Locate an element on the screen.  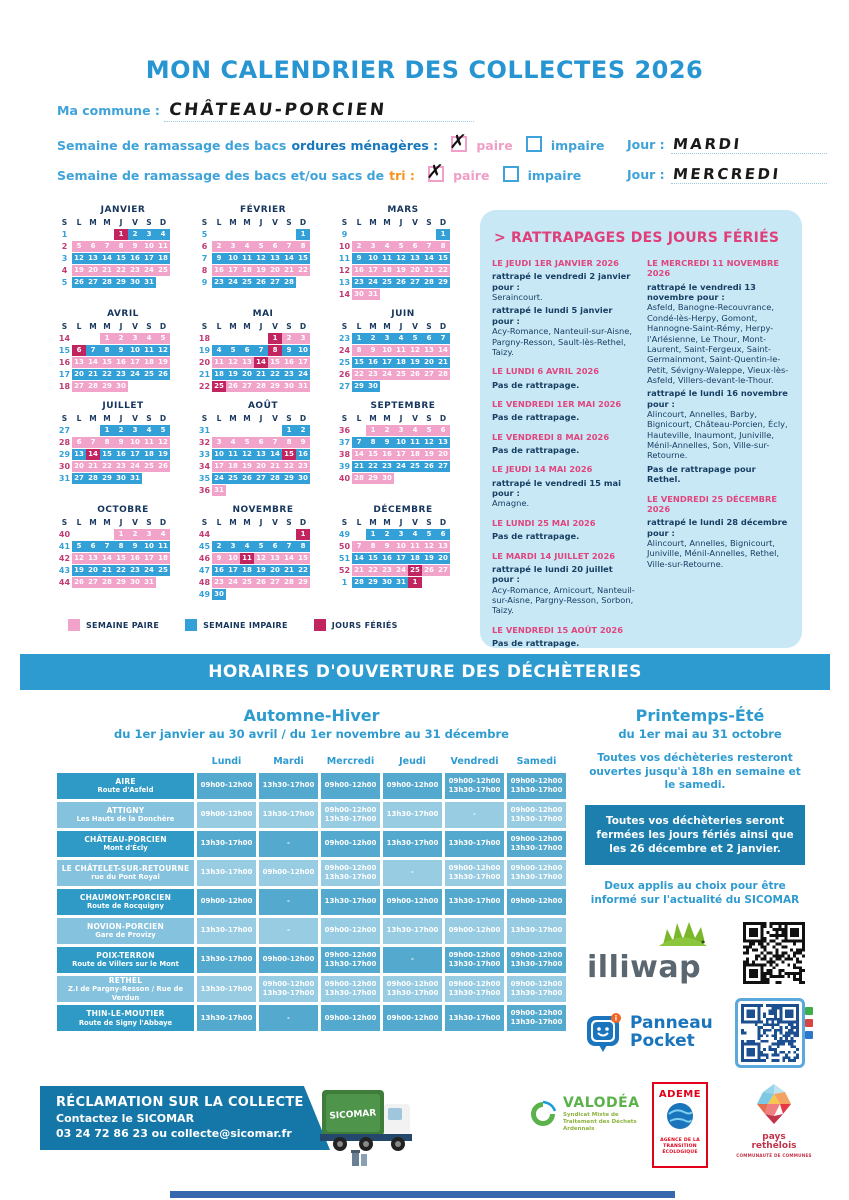
day-cell: 17 is located at coordinates (373, 270).